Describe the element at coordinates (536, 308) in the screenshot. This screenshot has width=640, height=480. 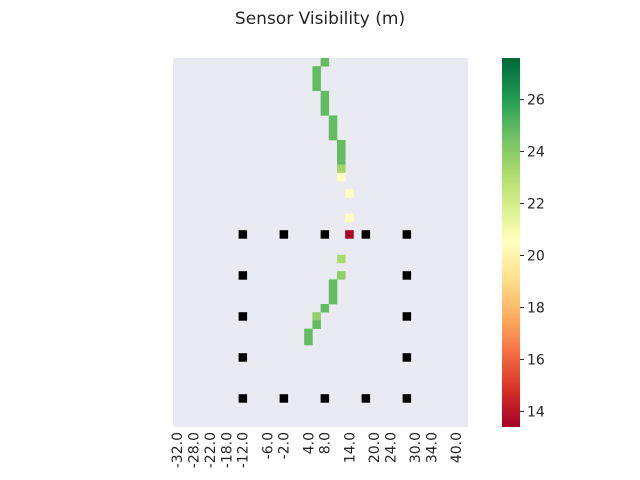
I see `colorbar-tick-label: 18` at that location.